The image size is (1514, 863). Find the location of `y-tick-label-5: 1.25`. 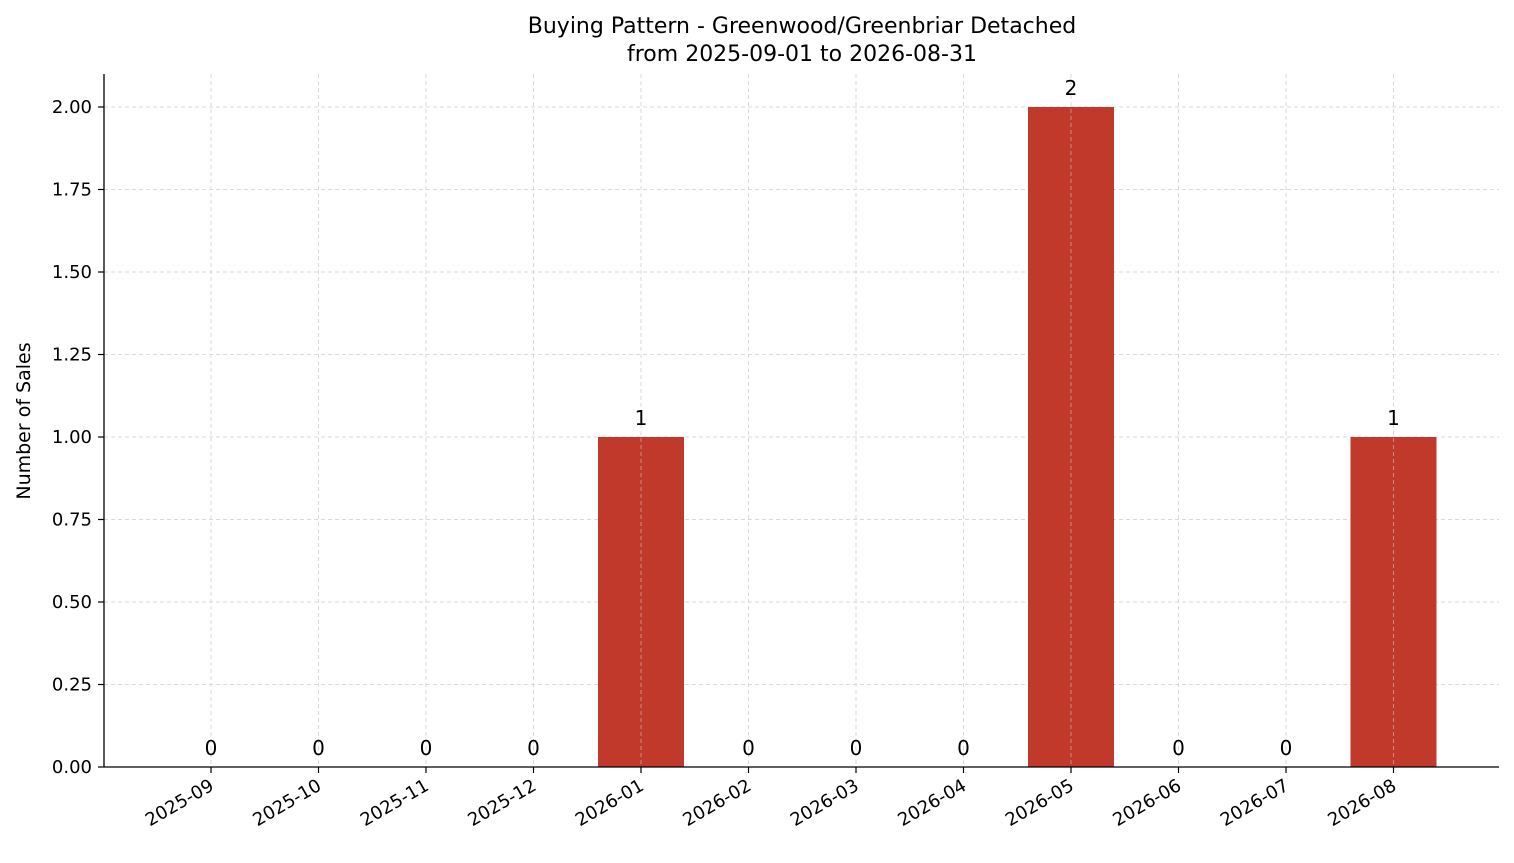

y-tick-label-5: 1.25 is located at coordinates (72, 355).